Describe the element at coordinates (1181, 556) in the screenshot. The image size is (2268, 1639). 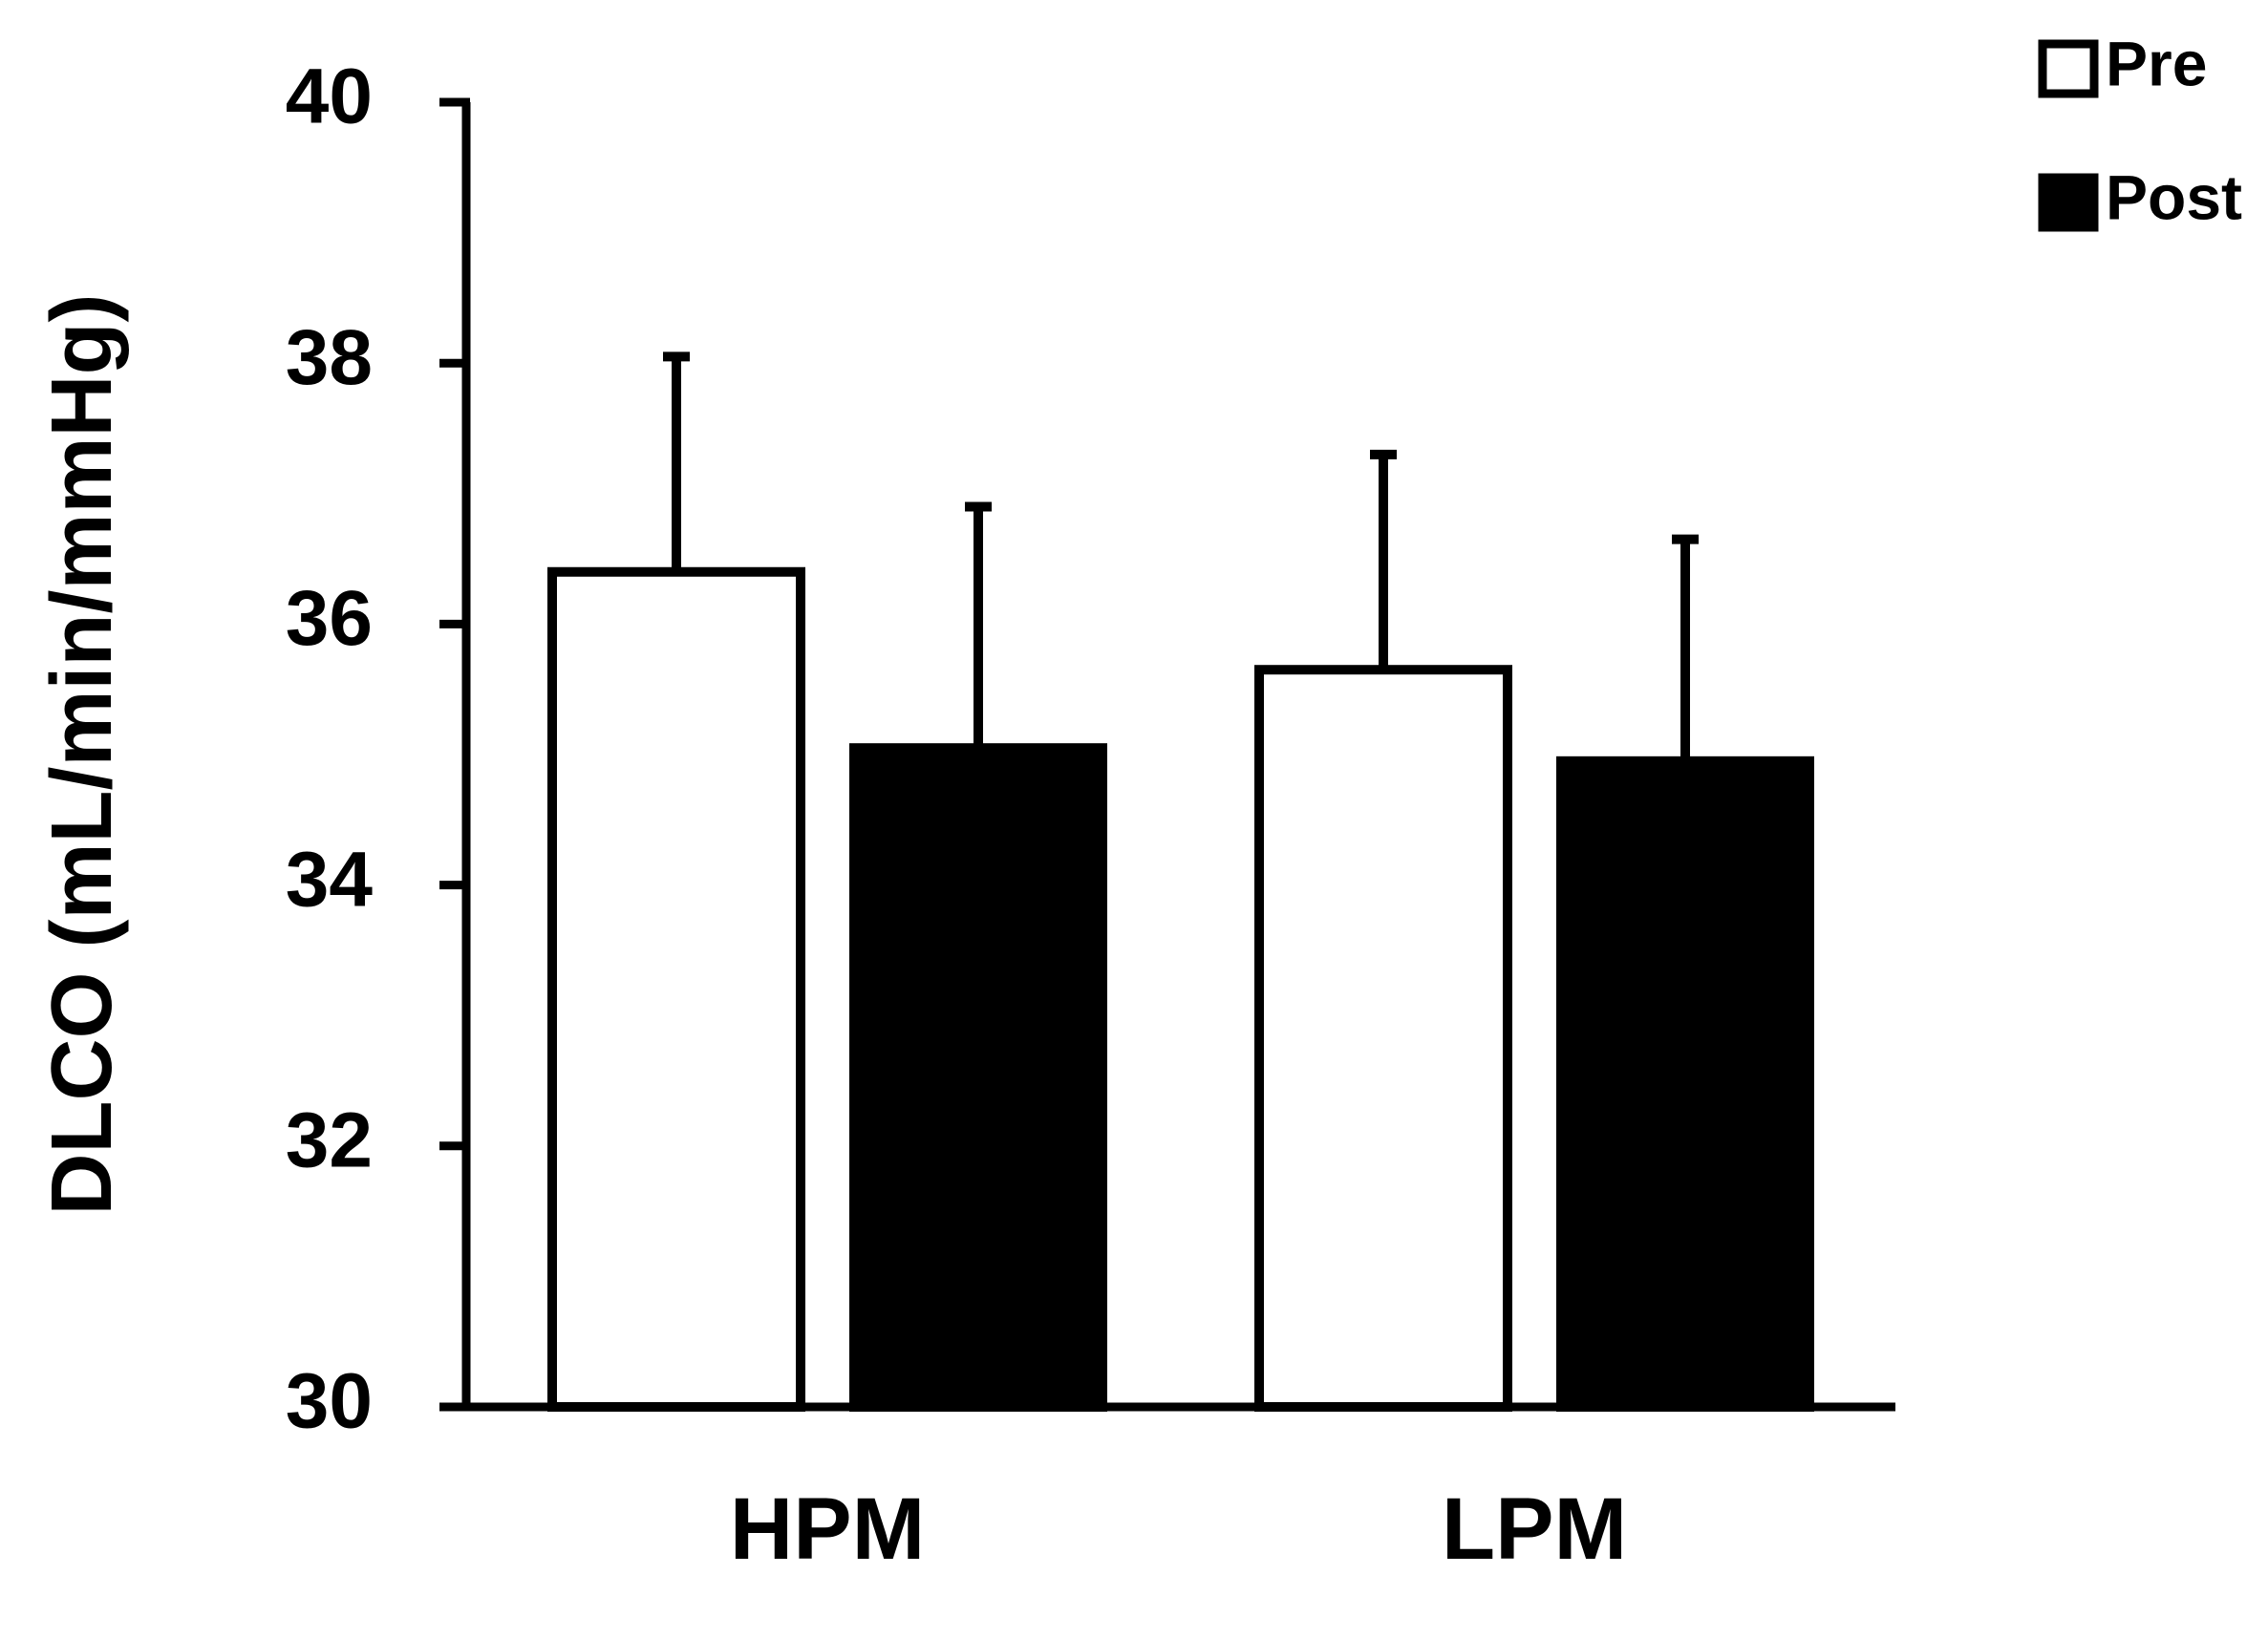
I see `error-bars-layer` at that location.